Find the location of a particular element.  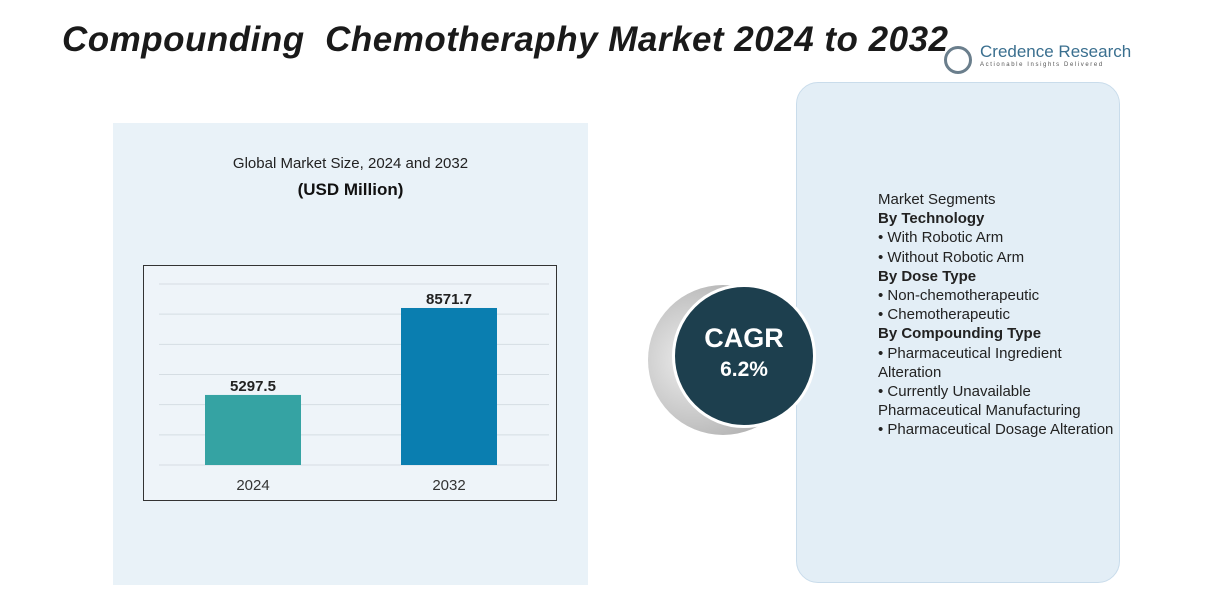

segment-item: • Without Robotic Arm is located at coordinates (998, 257).